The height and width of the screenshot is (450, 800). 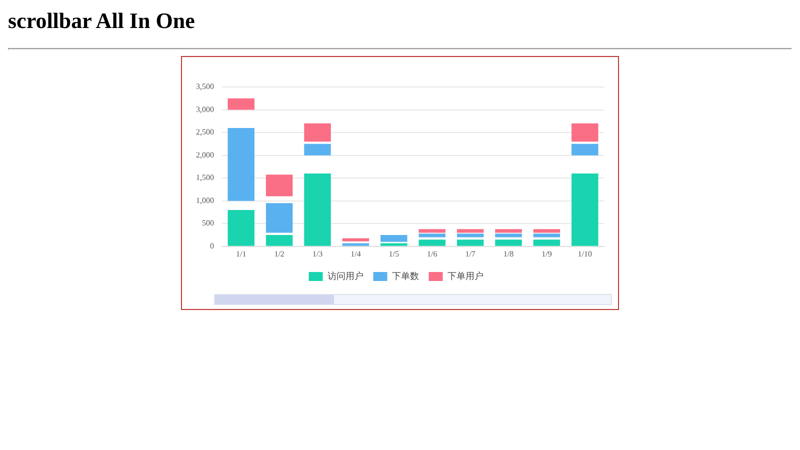 What do you see at coordinates (547, 253) in the screenshot?
I see `x-tick-label: 1/9` at bounding box center [547, 253].